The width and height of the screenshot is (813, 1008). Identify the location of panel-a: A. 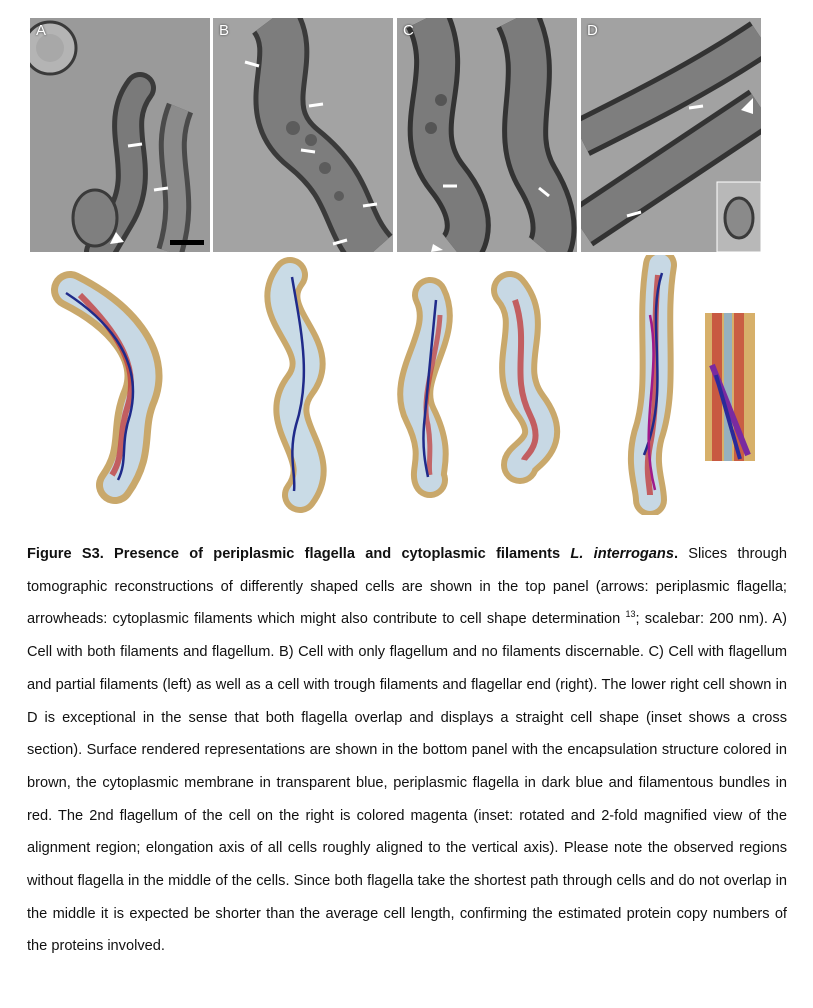
(120, 135).